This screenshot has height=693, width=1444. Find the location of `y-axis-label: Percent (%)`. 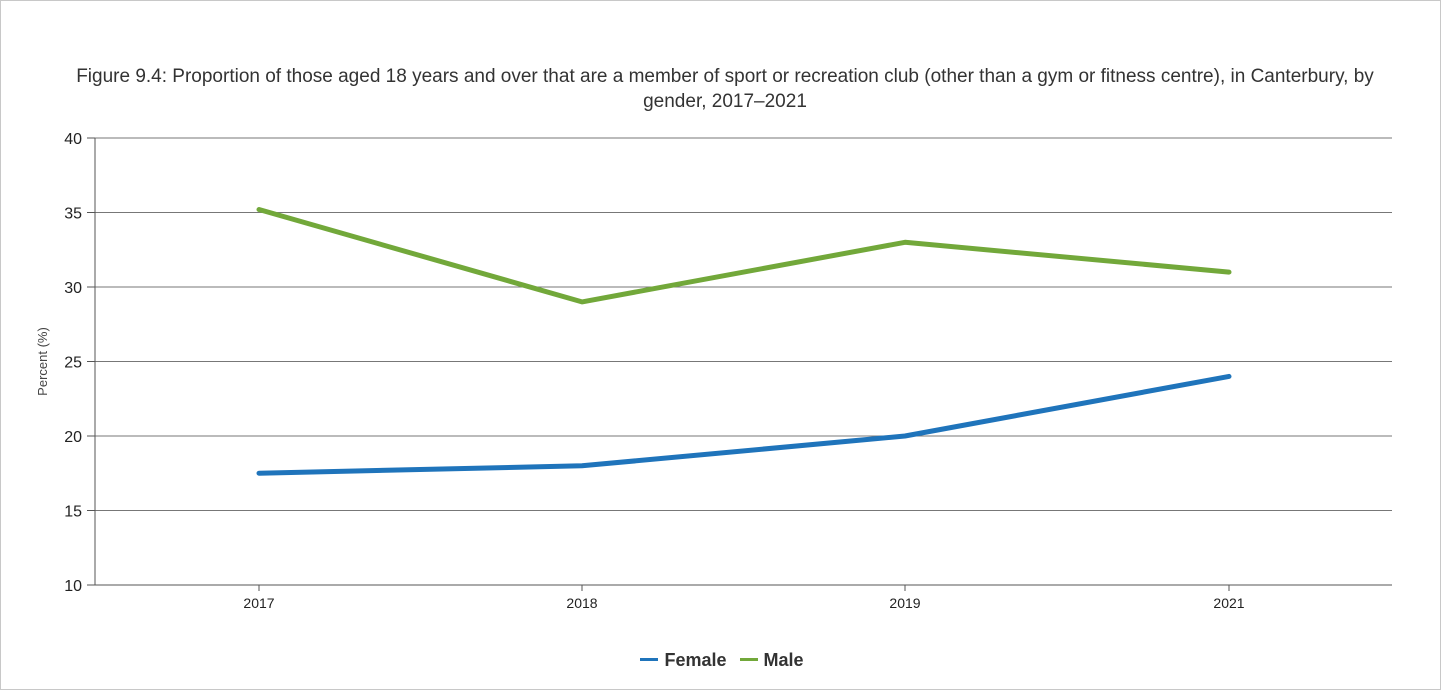

y-axis-label: Percent (%) is located at coordinates (42, 361).